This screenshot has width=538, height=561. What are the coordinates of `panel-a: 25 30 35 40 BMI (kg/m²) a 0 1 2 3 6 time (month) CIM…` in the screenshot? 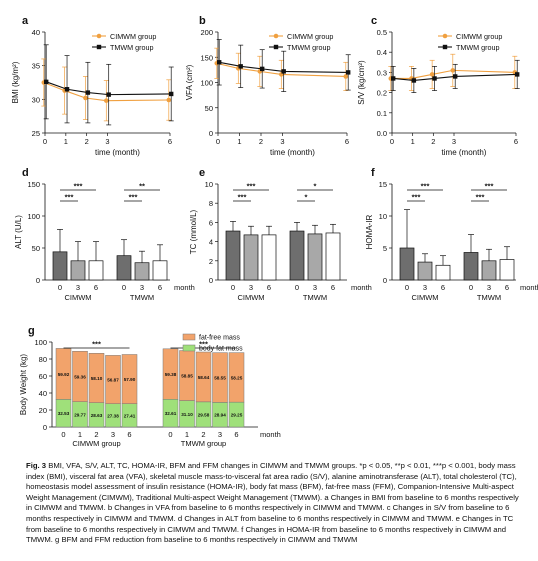 It's located at (92, 86).